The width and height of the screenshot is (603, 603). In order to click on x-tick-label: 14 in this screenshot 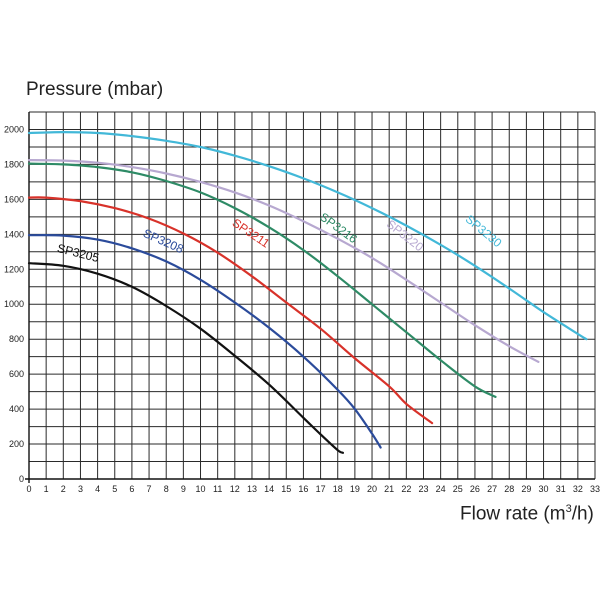, I will do `click(269, 489)`.